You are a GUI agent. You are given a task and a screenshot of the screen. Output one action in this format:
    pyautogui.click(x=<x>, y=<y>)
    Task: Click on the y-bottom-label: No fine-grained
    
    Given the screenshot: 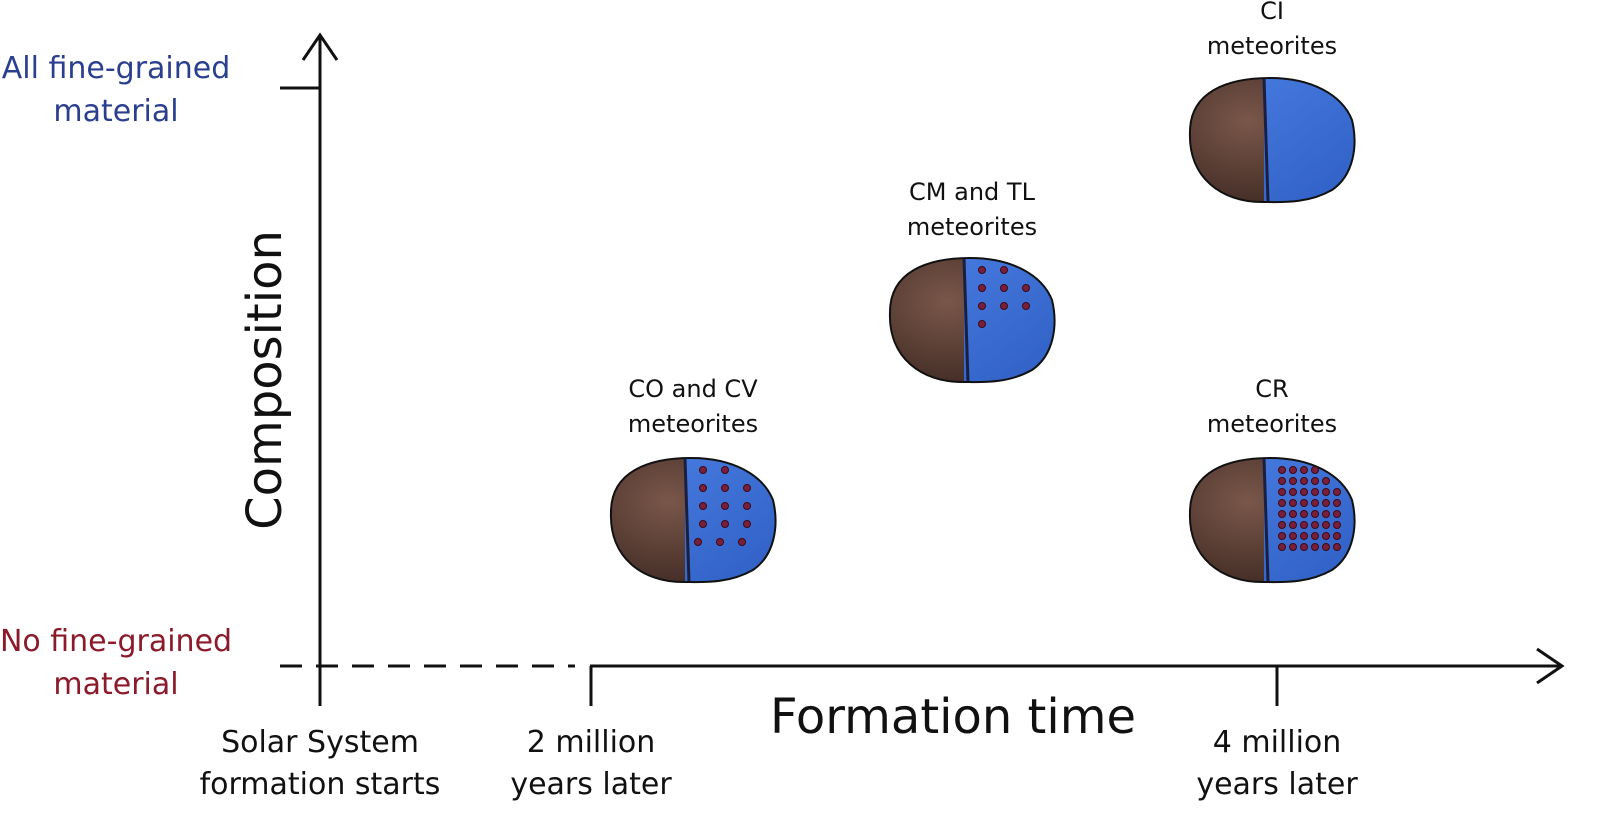 What is the action you would take?
    pyautogui.click(x=116, y=641)
    